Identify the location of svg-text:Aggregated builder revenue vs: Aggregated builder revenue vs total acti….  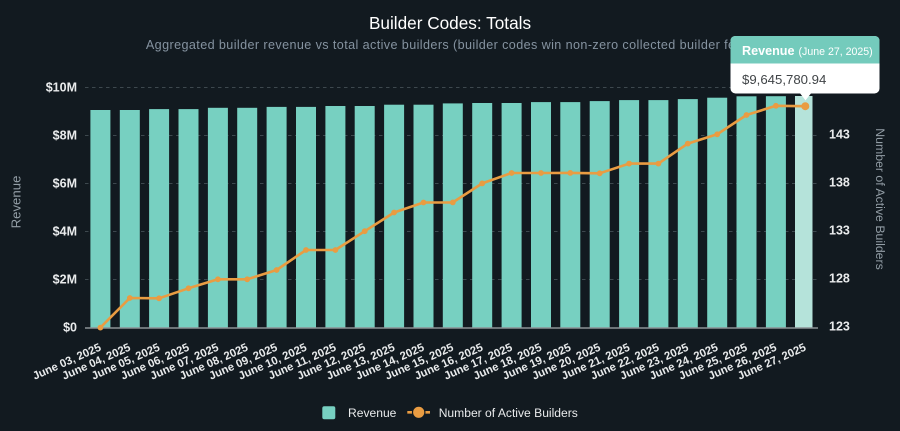
(450, 45).